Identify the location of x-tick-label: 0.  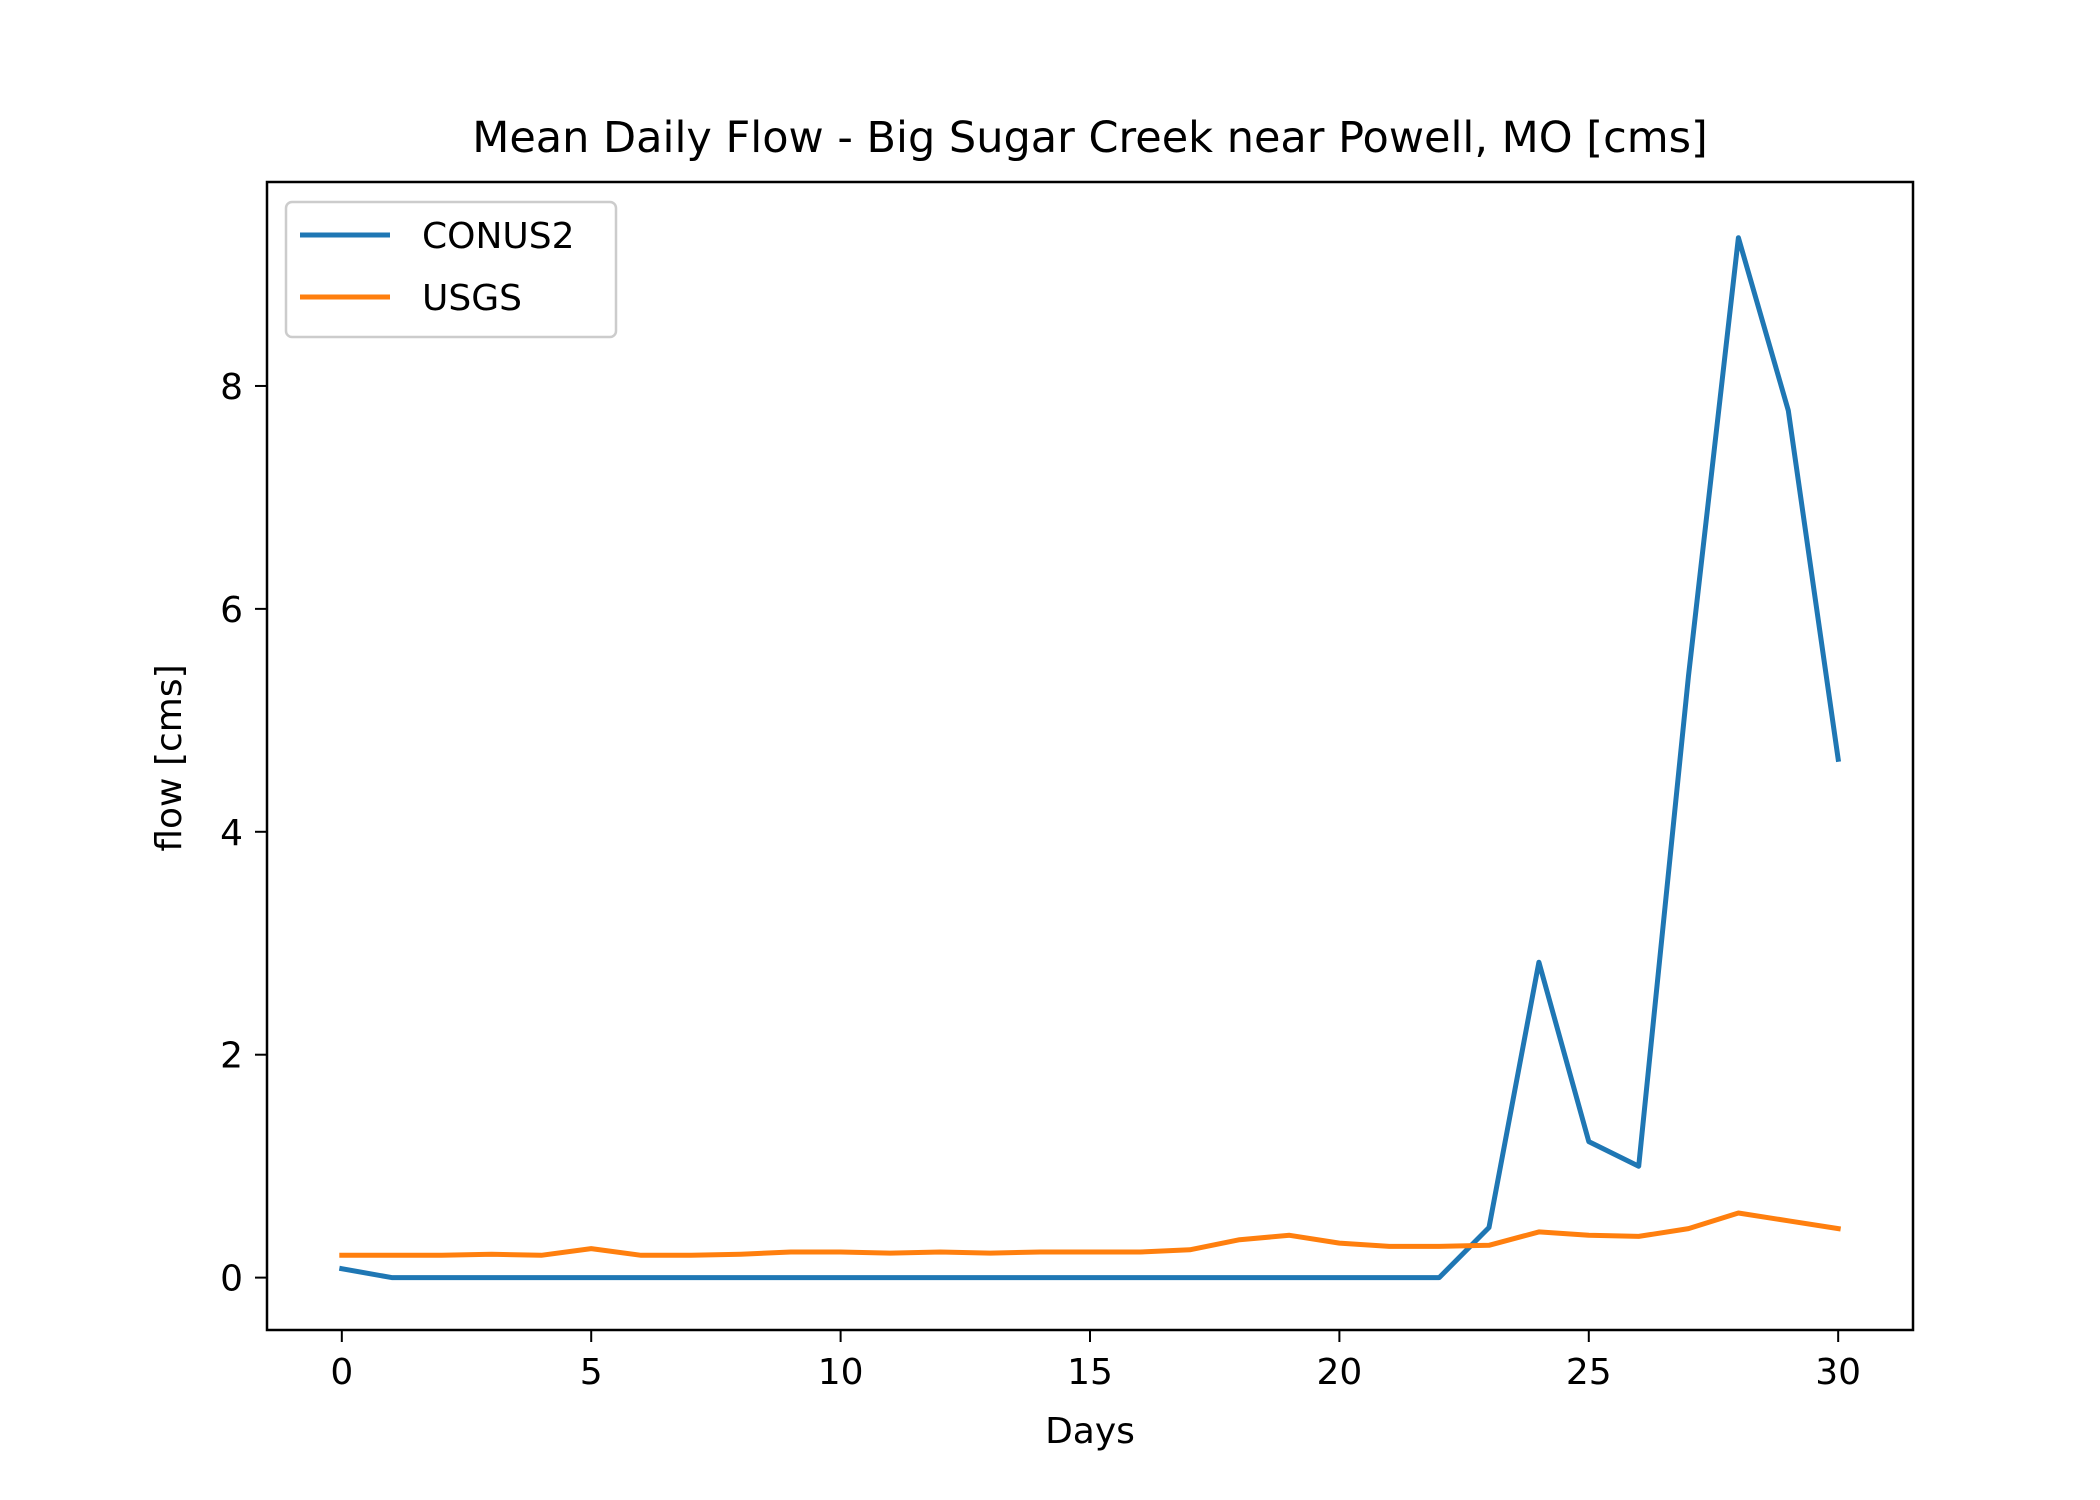
(341, 1372).